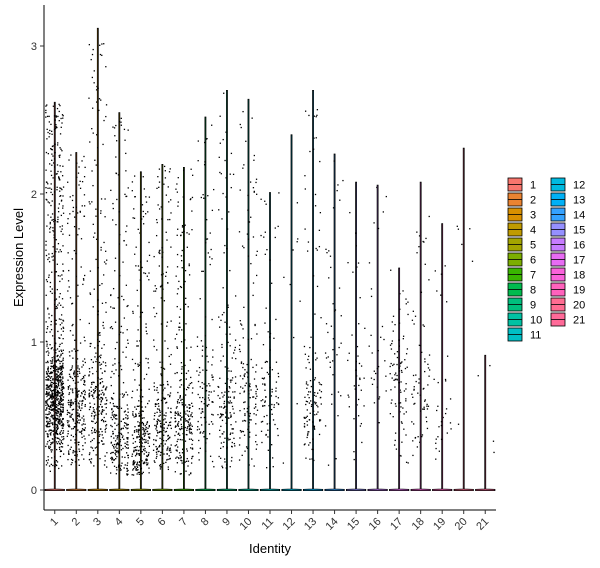 The image size is (600, 568). Describe the element at coordinates (533, 276) in the screenshot. I see `legend-label-7: 7` at that location.